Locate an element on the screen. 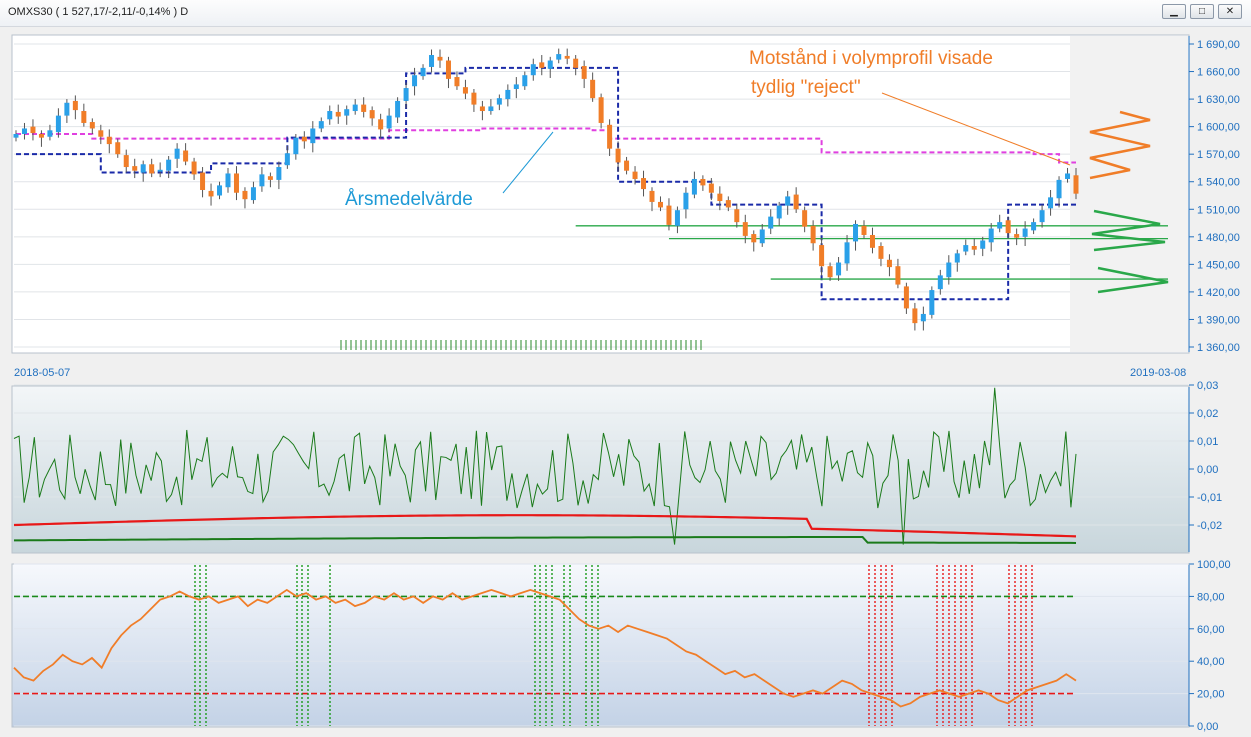 The width and height of the screenshot is (1251, 737). minimize-button: ▁ is located at coordinates (1174, 11).